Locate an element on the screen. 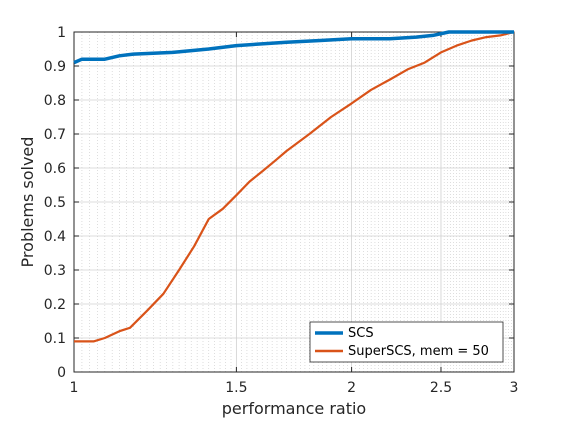 The width and height of the screenshot is (570, 422). series-line-scs is located at coordinates (293, 47).